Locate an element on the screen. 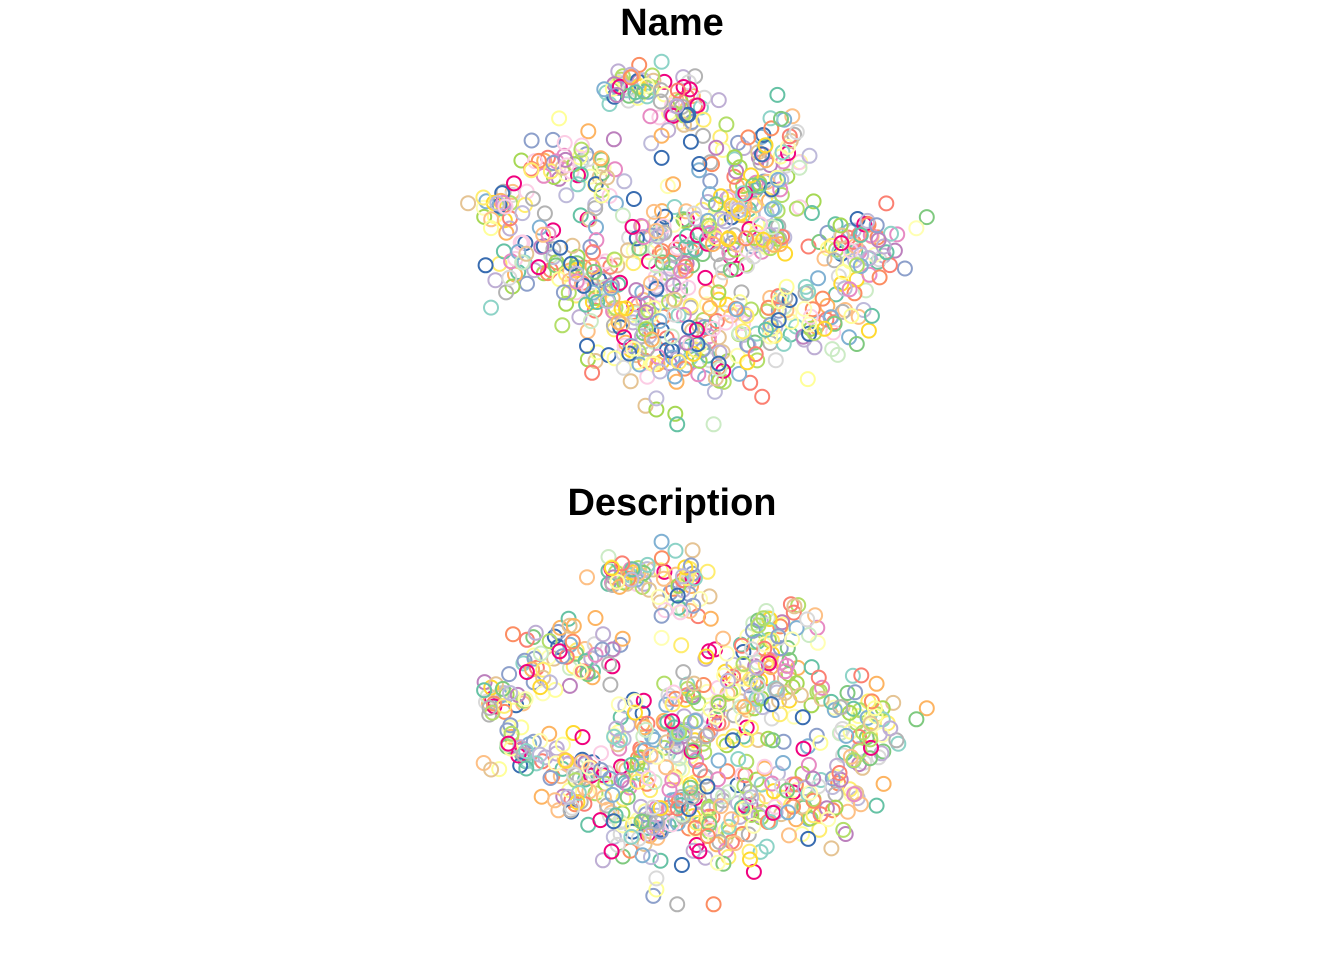  chart-title: Name is located at coordinates (672, 23).